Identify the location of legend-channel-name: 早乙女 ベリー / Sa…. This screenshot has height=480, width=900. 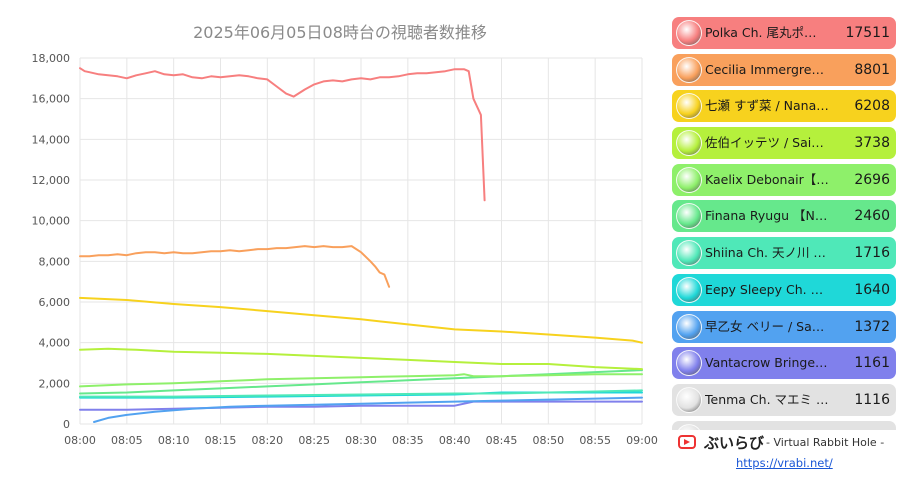
(765, 326).